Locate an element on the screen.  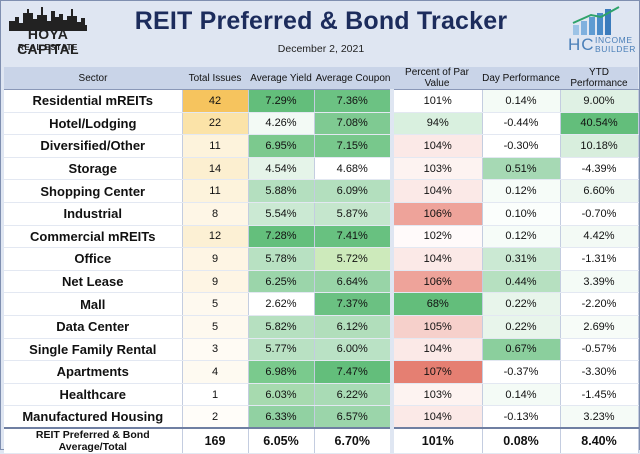
total-label-cell: REIT Preferred & Bond Average/Total is located at coordinates (93, 440).